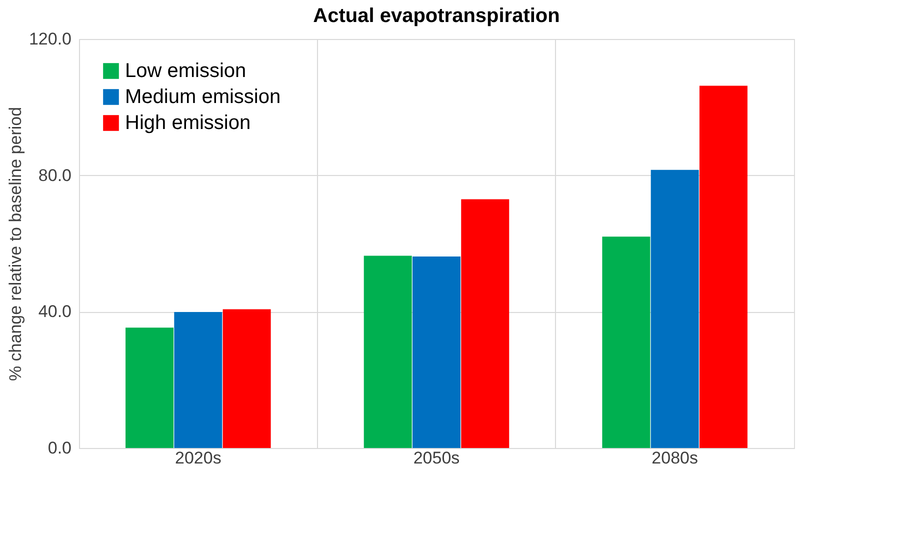 This screenshot has width=904, height=543. I want to click on x-tick-label: 2050s, so click(436, 458).